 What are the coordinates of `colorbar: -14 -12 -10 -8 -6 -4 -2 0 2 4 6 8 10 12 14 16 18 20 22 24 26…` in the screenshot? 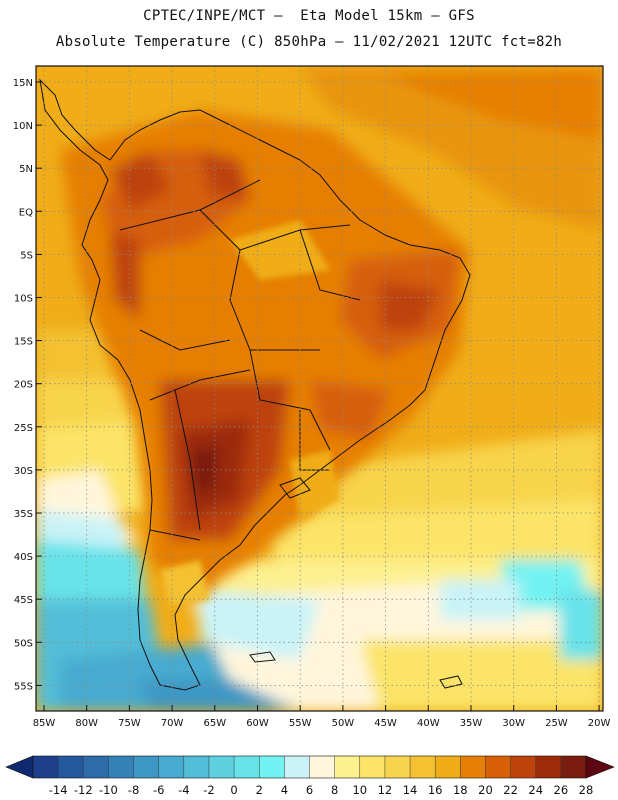 It's located at (310, 776).